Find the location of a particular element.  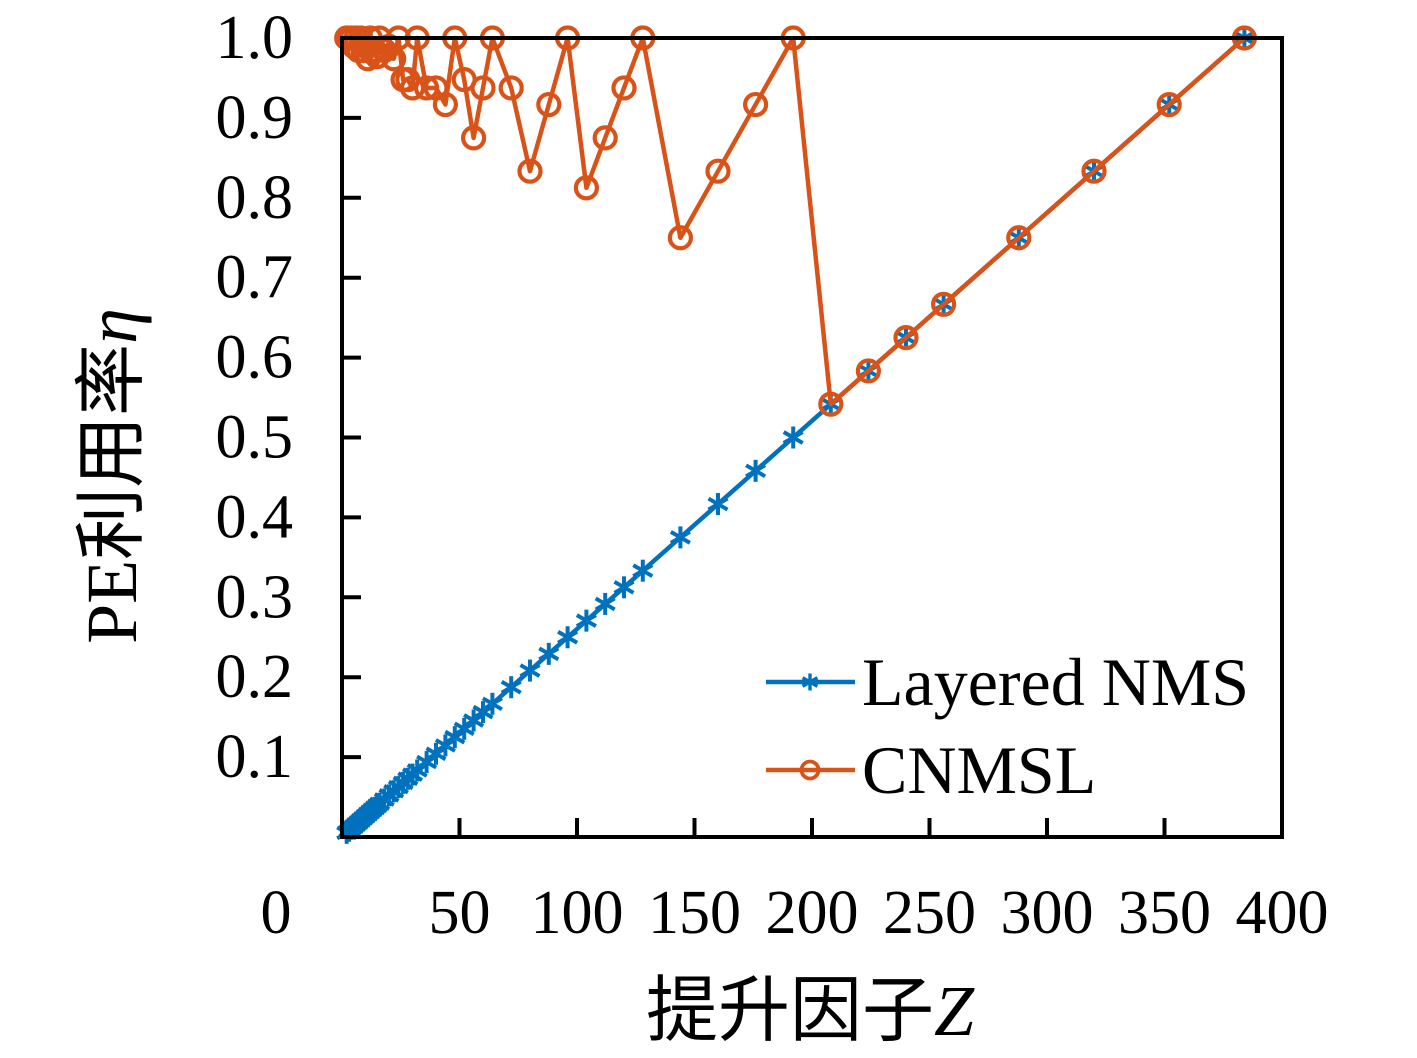

y-axis-title: PE利用率η is located at coordinates (112, 476).